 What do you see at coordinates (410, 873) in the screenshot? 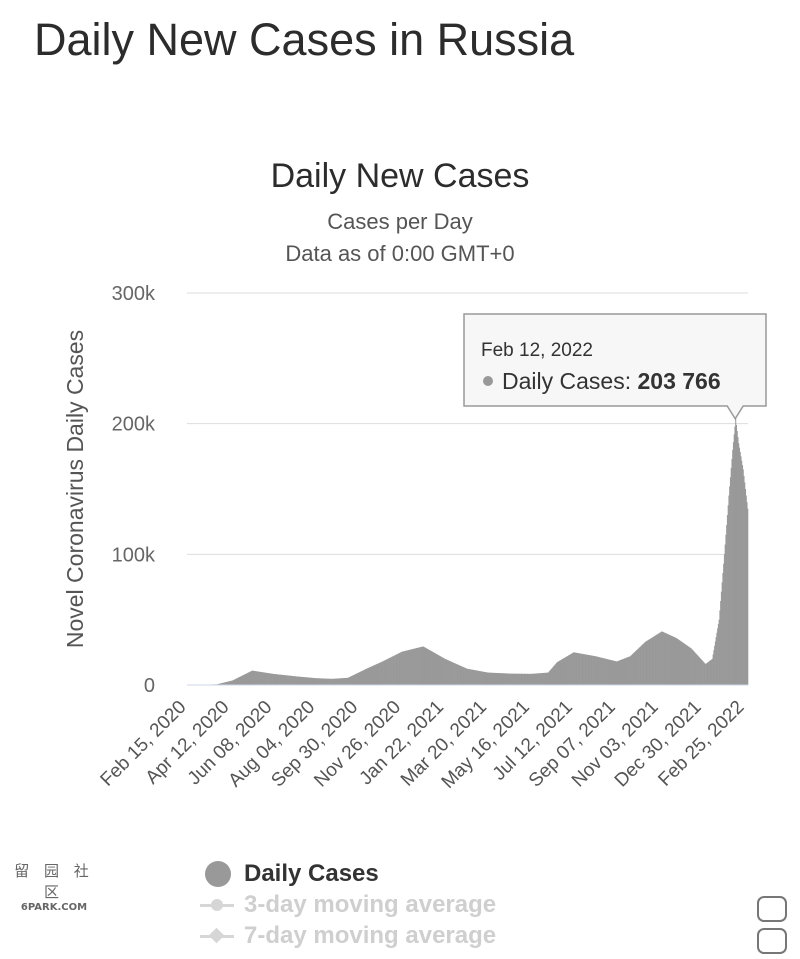
I see `legend-item-daily-cases: Daily Cases` at bounding box center [410, 873].